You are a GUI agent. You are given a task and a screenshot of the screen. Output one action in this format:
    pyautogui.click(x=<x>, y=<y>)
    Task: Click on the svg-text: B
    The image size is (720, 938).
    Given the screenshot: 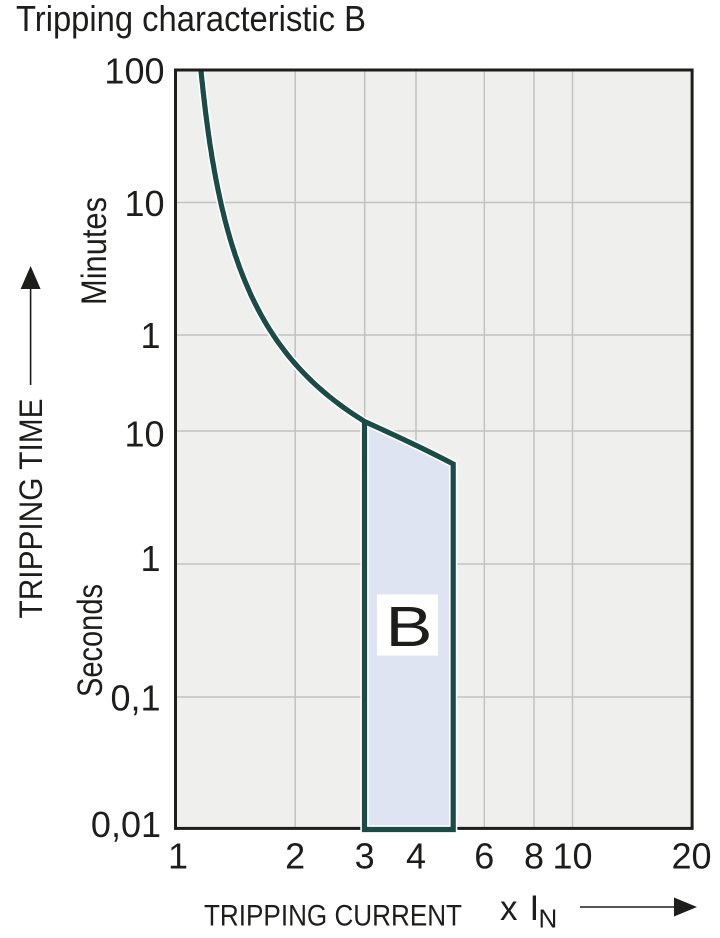 What is the action you would take?
    pyautogui.click(x=409, y=627)
    